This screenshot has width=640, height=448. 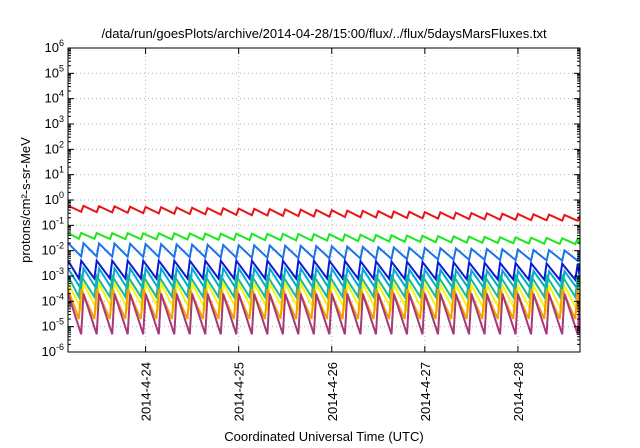 What do you see at coordinates (53, 350) in the screenshot?
I see `y-tick-label: 10⁻⁶` at bounding box center [53, 350].